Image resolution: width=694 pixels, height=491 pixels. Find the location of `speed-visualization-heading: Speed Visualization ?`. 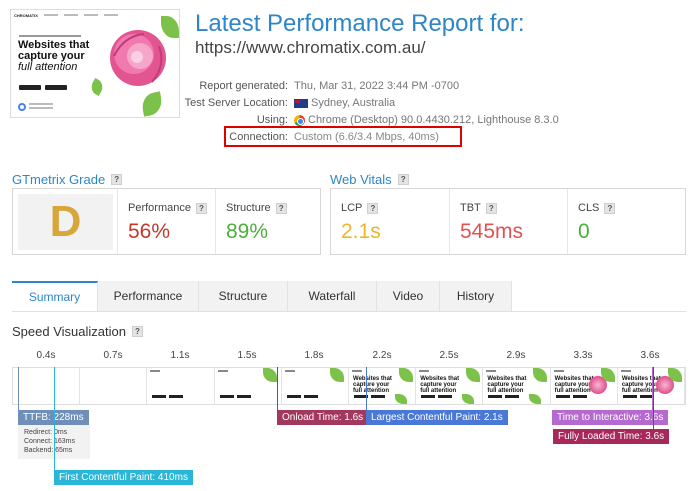

speed-visualization-heading: Speed Visualization ? is located at coordinates (77, 331).